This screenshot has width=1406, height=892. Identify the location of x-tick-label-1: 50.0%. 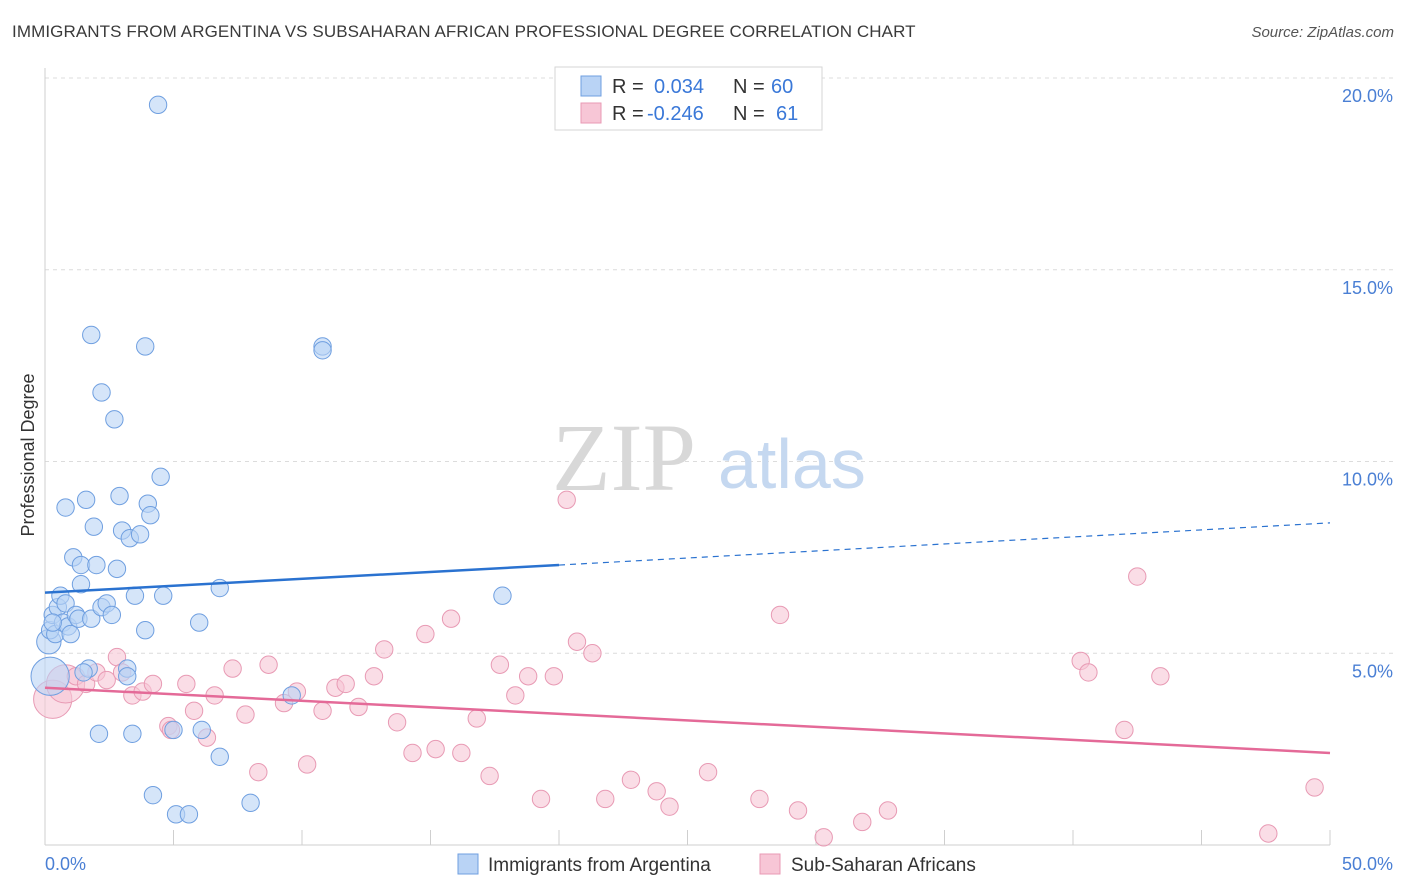
(1367, 864).